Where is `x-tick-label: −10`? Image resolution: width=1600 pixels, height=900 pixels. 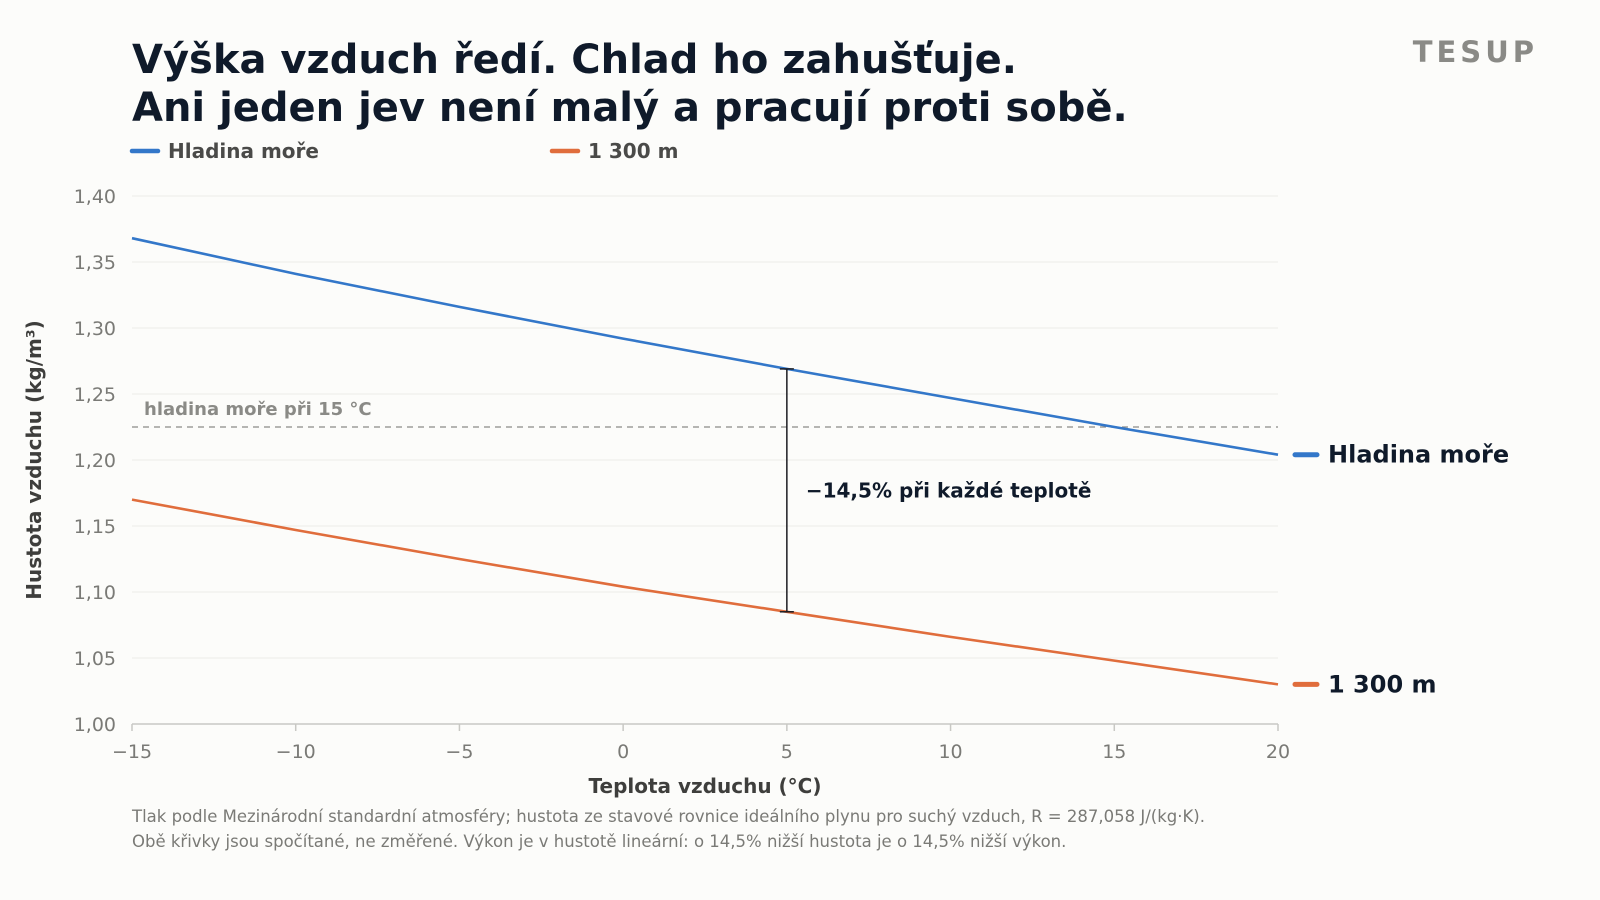 x-tick-label: −10 is located at coordinates (296, 752).